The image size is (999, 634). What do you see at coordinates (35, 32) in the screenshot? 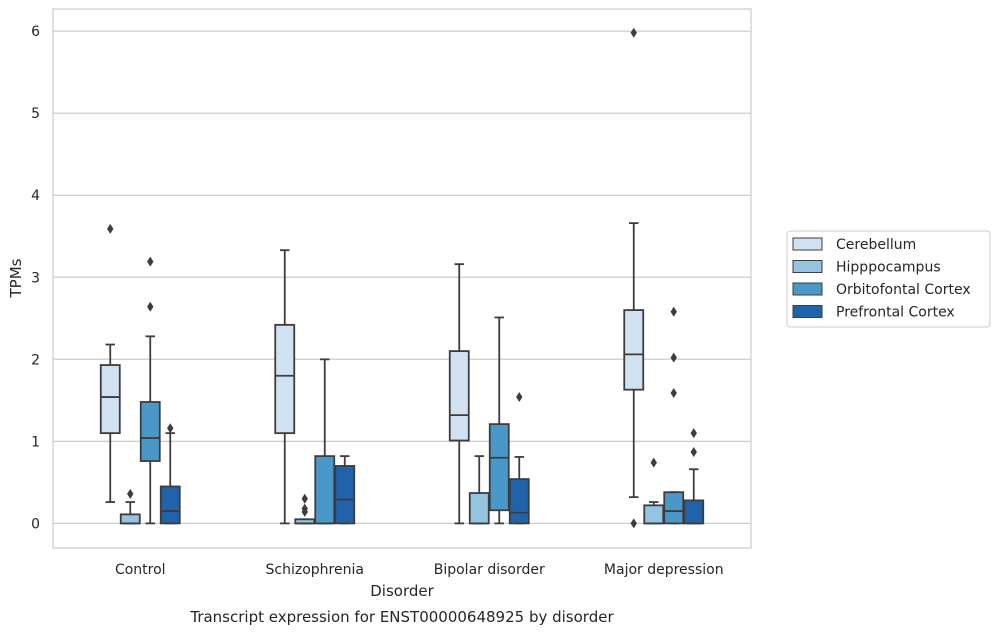
I see `y-tick-label: 6` at bounding box center [35, 32].